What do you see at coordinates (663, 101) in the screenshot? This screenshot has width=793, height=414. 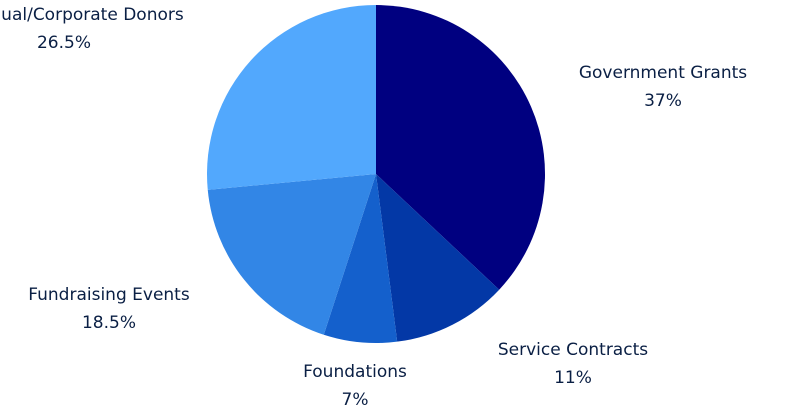 I see `slice-value-government-grants: 37%` at bounding box center [663, 101].